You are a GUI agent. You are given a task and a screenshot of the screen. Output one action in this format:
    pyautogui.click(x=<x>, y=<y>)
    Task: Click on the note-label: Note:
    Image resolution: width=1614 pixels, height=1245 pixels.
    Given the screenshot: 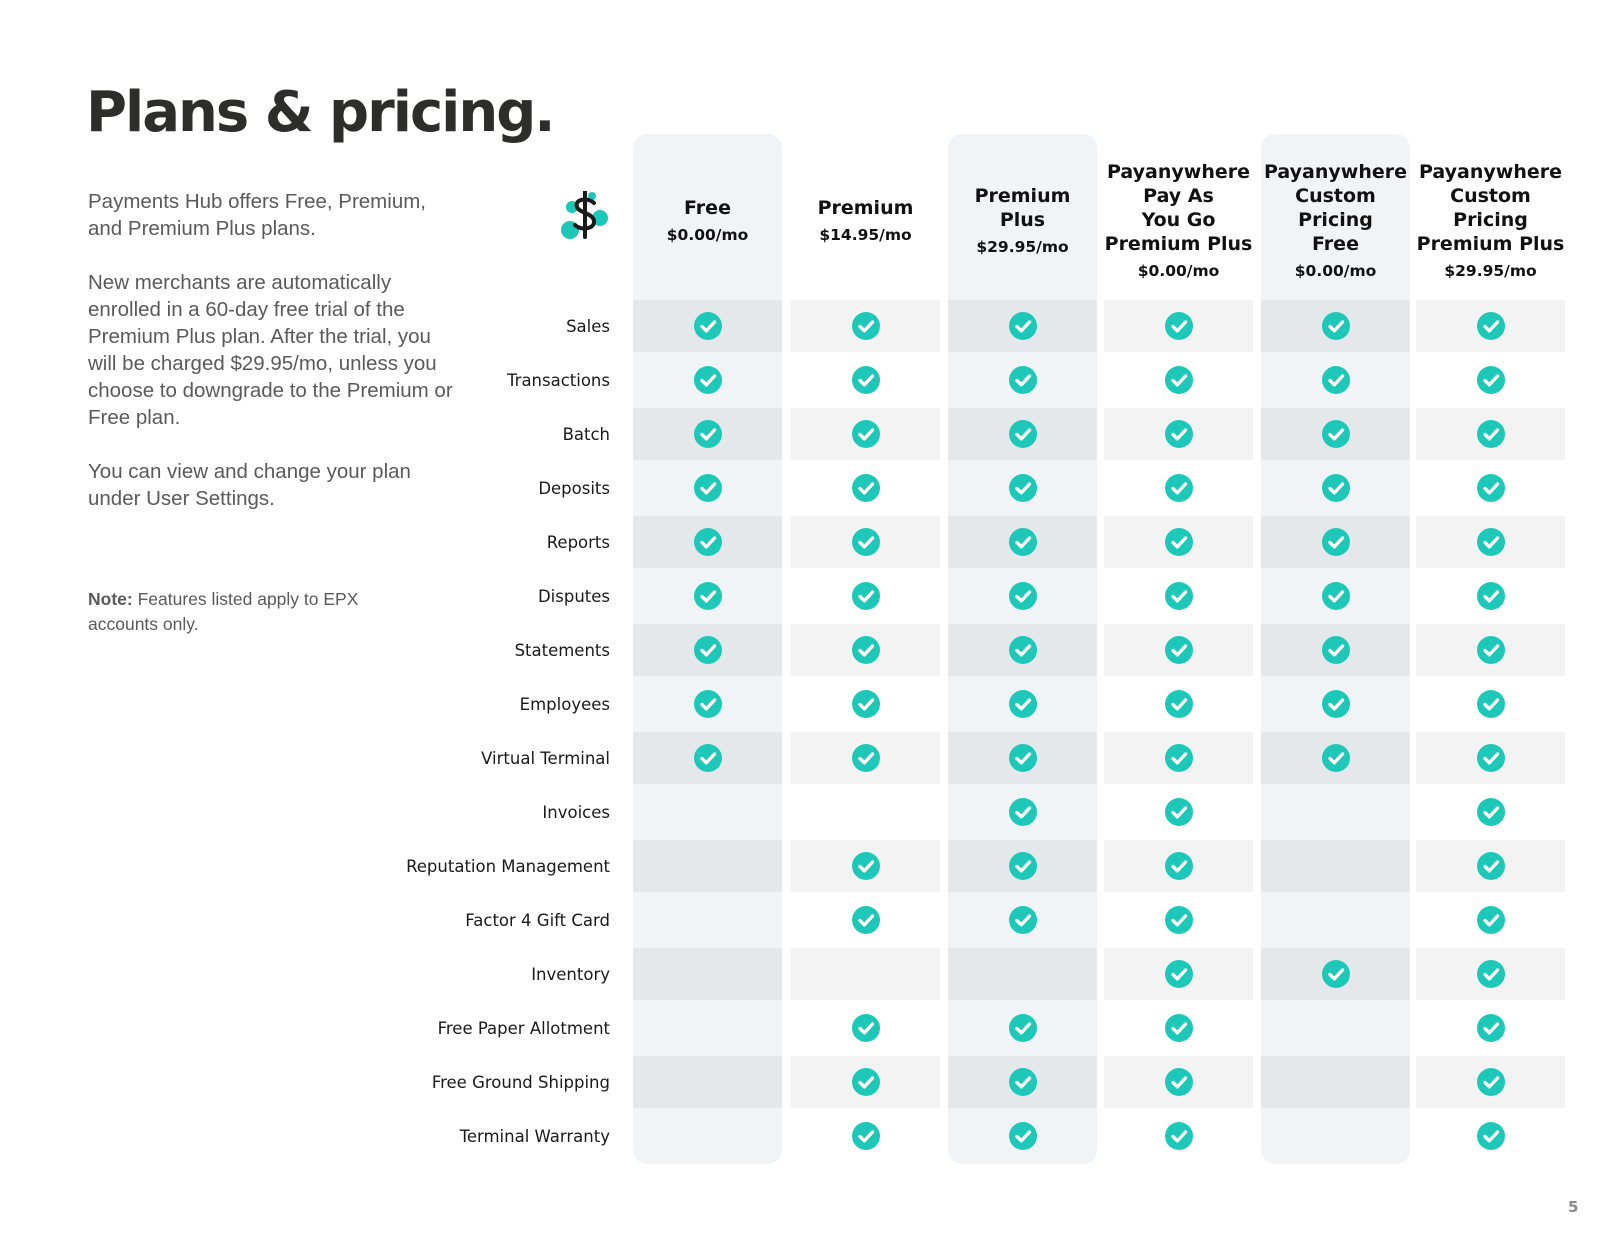 What is the action you would take?
    pyautogui.click(x=110, y=599)
    